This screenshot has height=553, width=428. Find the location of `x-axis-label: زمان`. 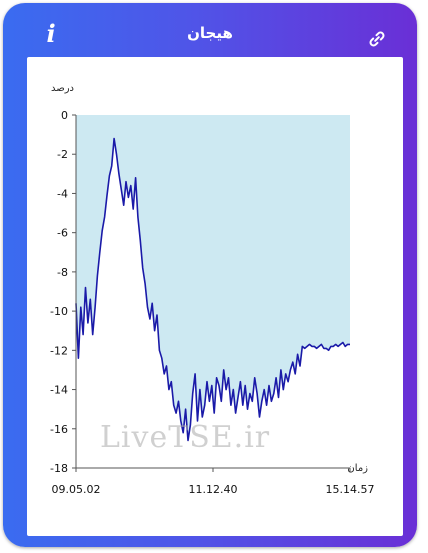

x-axis-label: زمان is located at coordinates (357, 468).